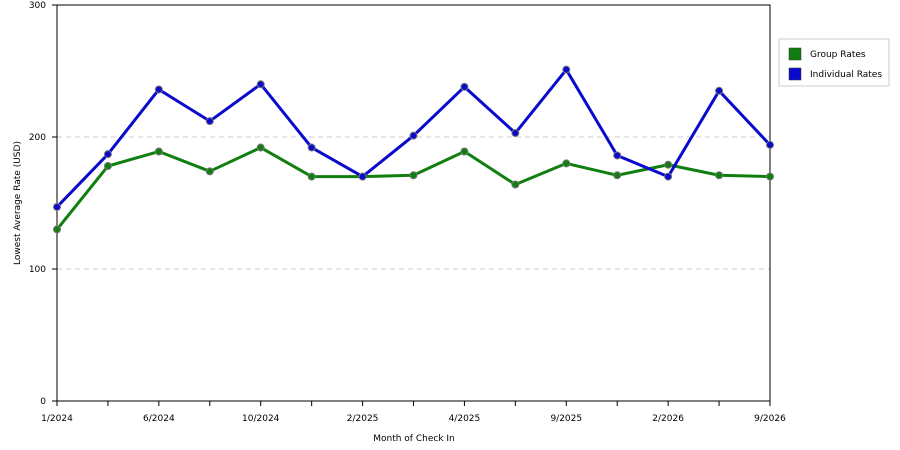 Image resolution: width=900 pixels, height=450 pixels. I want to click on x-tick-label: 9/2026, so click(770, 419).